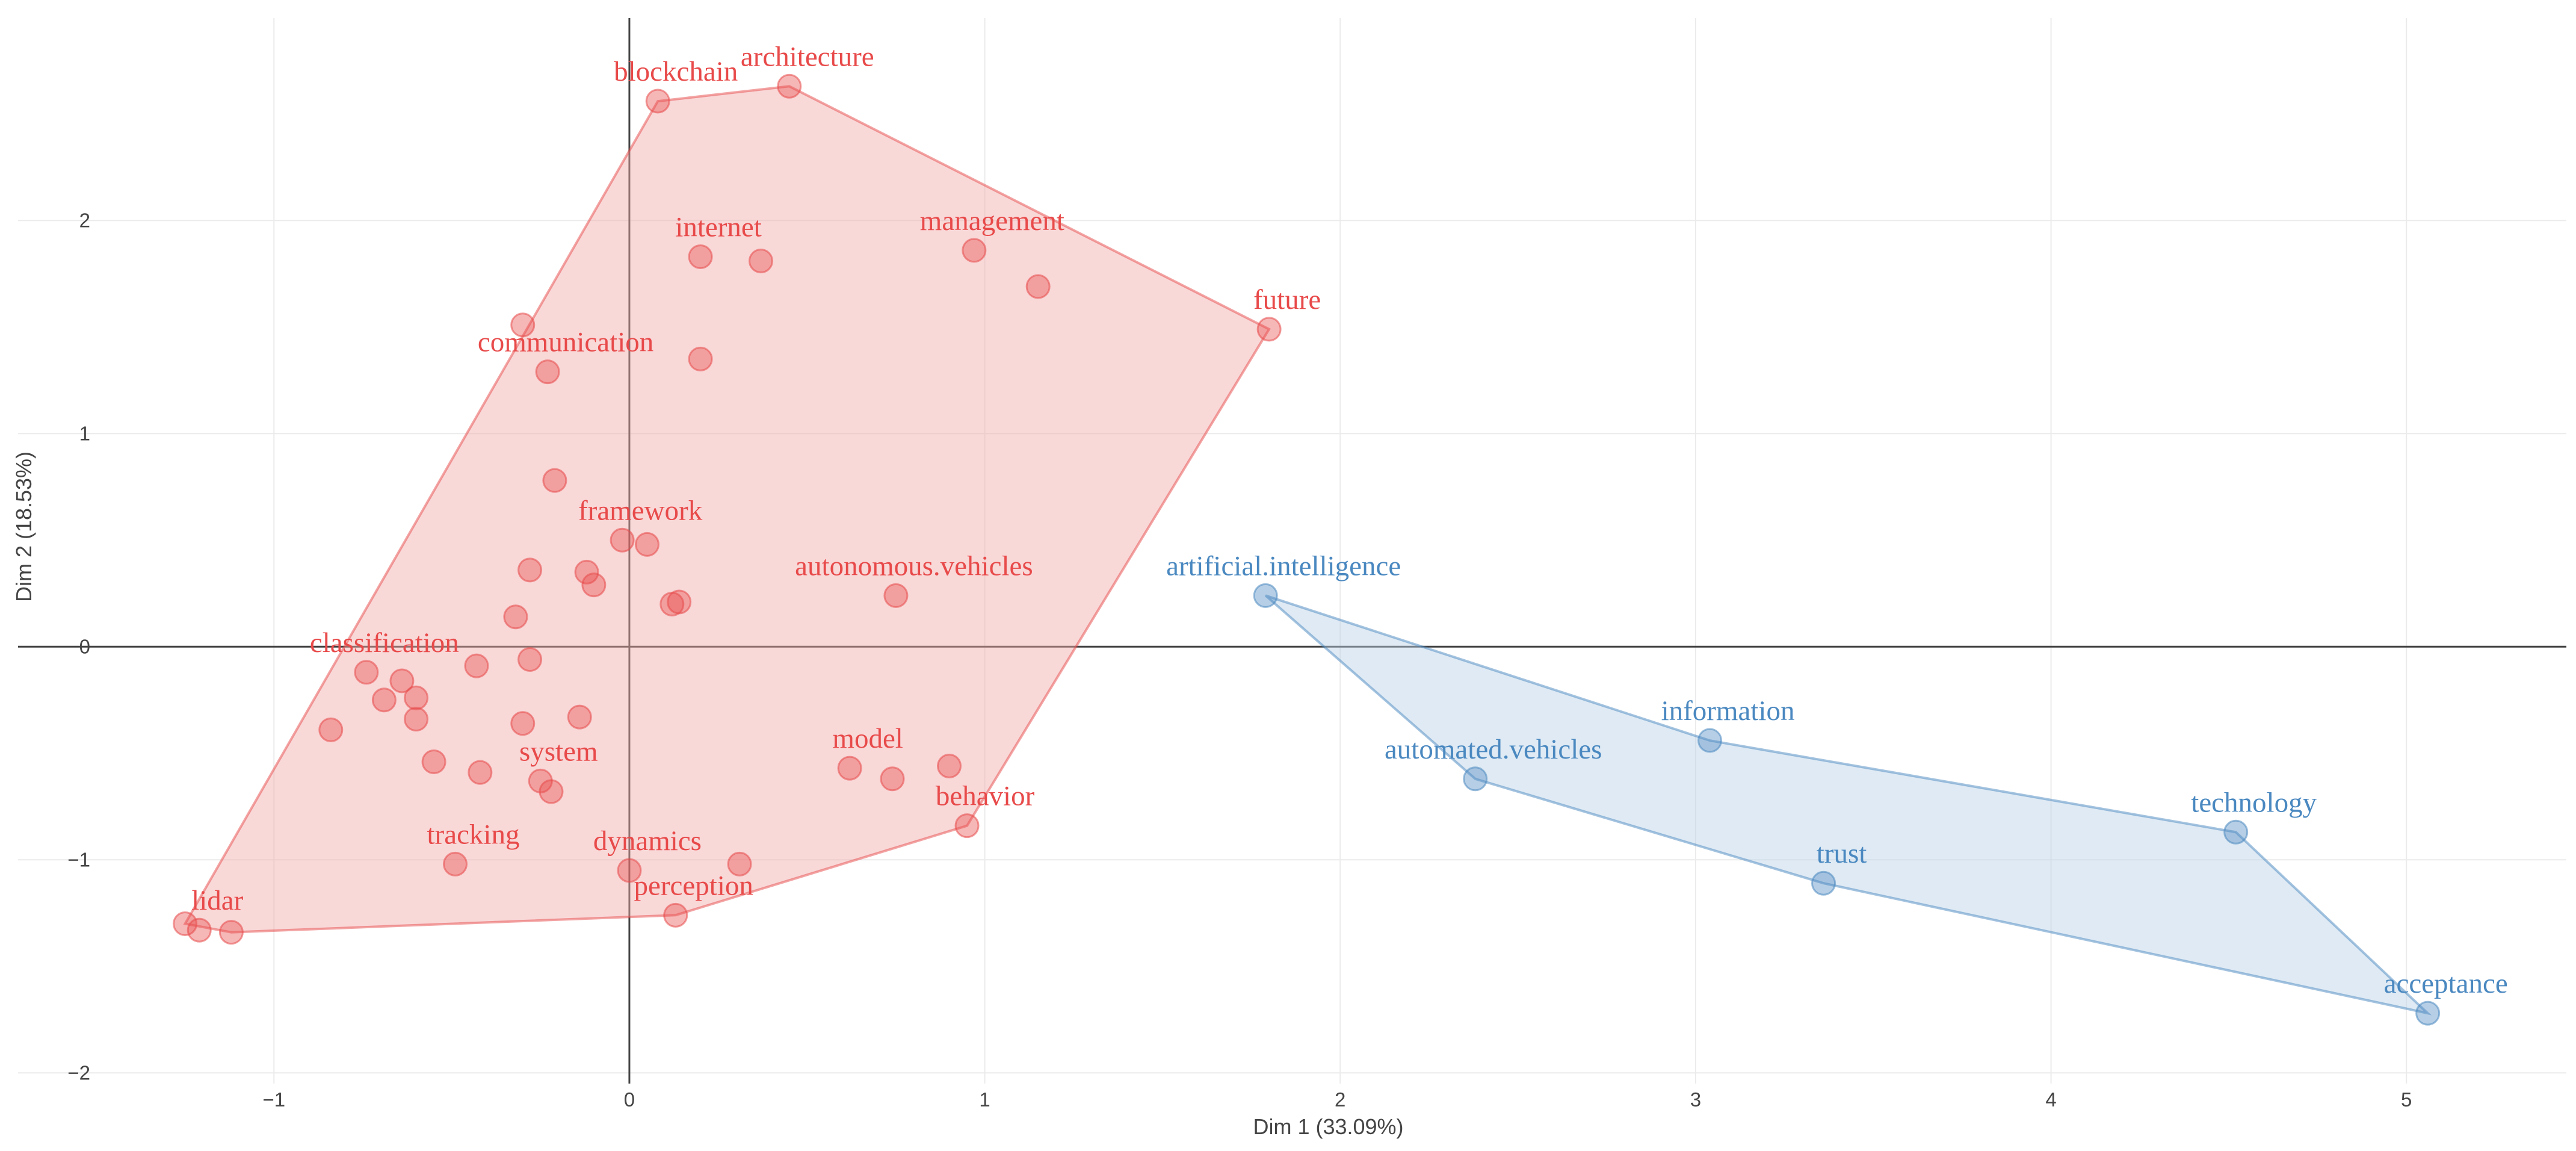 This screenshot has height=1151, width=2576. What do you see at coordinates (1328, 1126) in the screenshot?
I see `x-axis-title: Dim 1 (33.09%)` at bounding box center [1328, 1126].